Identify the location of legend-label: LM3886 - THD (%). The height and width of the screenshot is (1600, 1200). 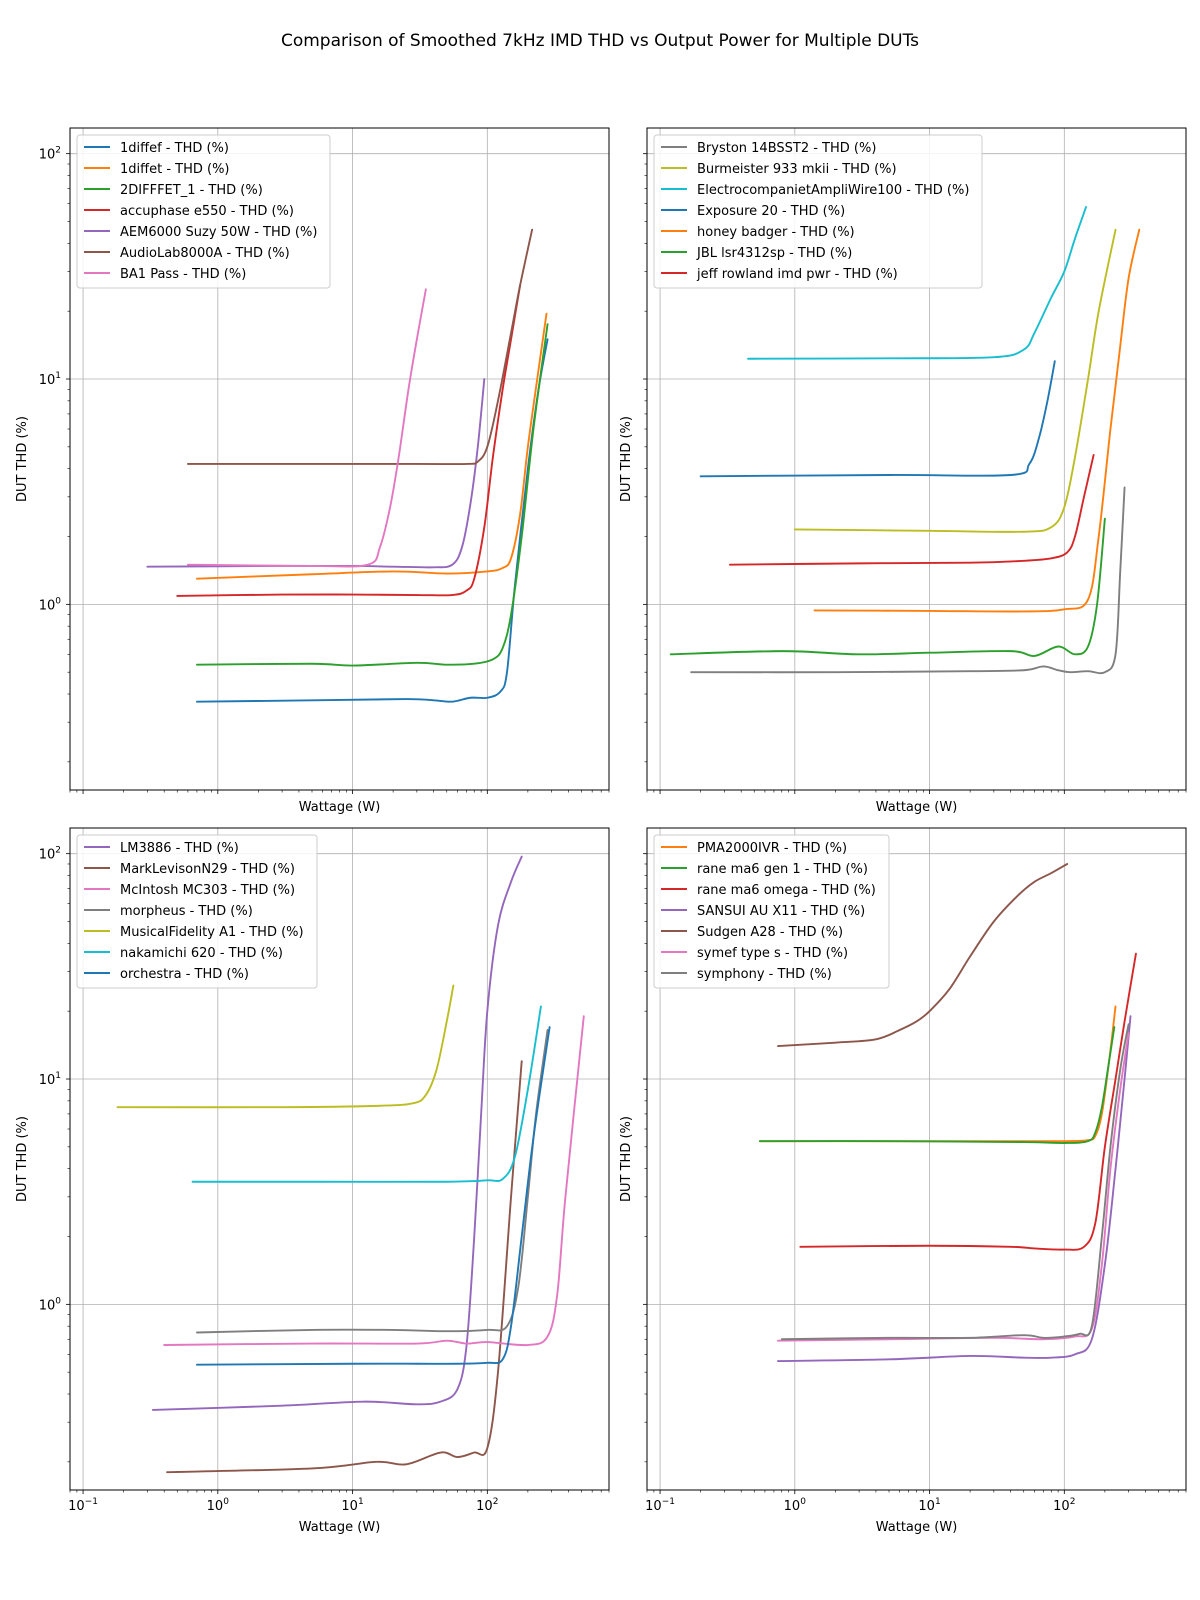
(179, 848).